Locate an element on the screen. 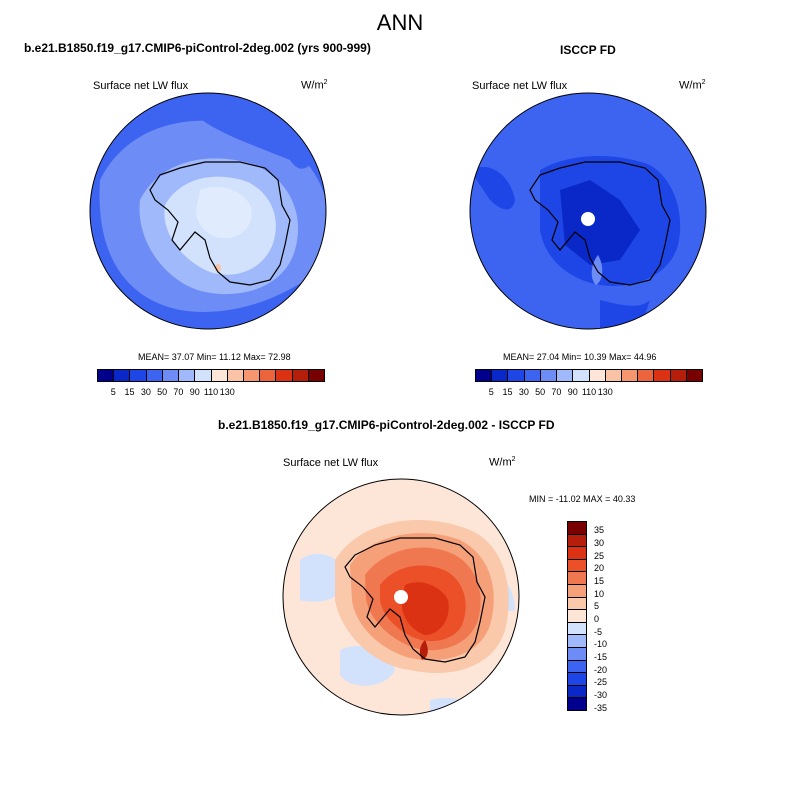 The image size is (800, 800). model-stats: MEAN= 37.07 Min= 11.12 Max= 72.98 is located at coordinates (214, 357).